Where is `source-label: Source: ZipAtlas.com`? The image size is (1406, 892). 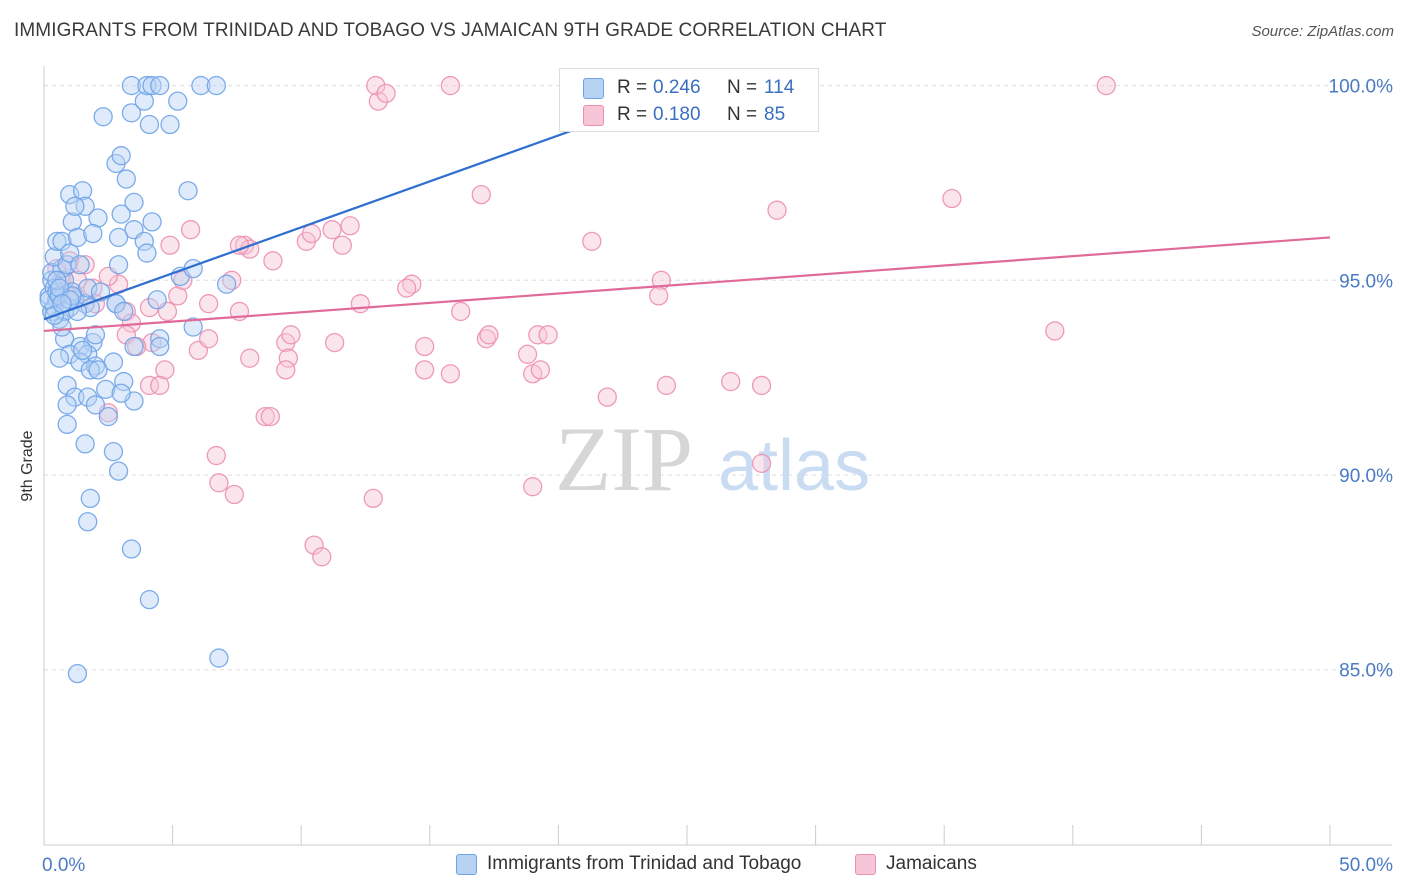
source-label: Source: ZipAtlas.com is located at coordinates (1322, 31).